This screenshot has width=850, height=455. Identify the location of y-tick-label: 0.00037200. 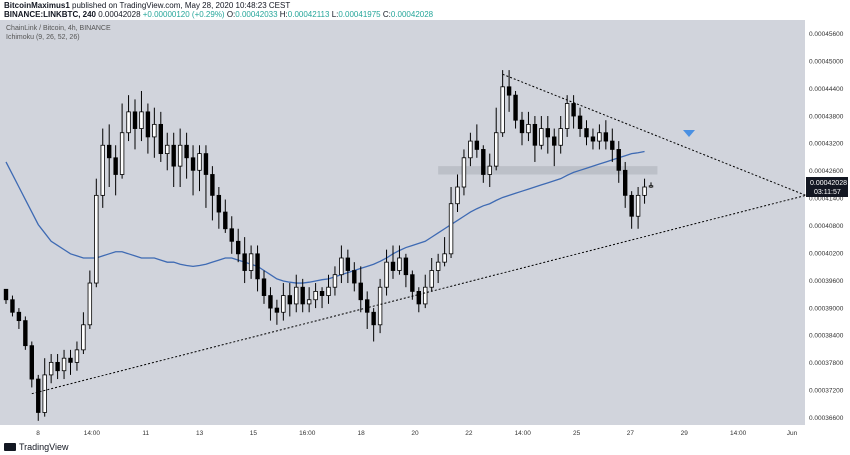
(826, 391).